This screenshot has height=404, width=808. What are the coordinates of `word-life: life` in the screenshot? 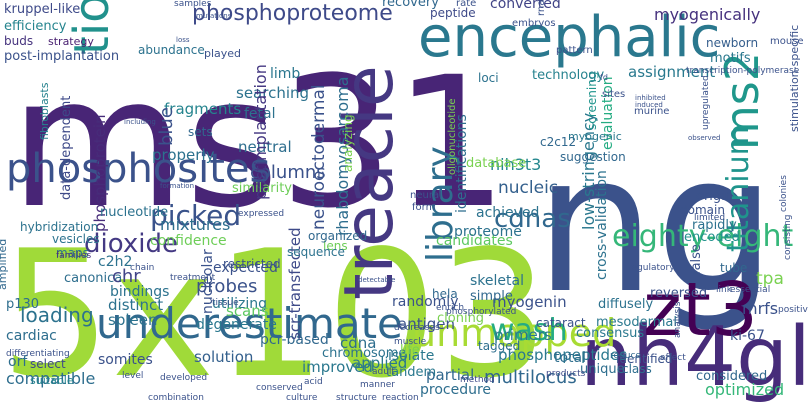 It's located at (410, 350).